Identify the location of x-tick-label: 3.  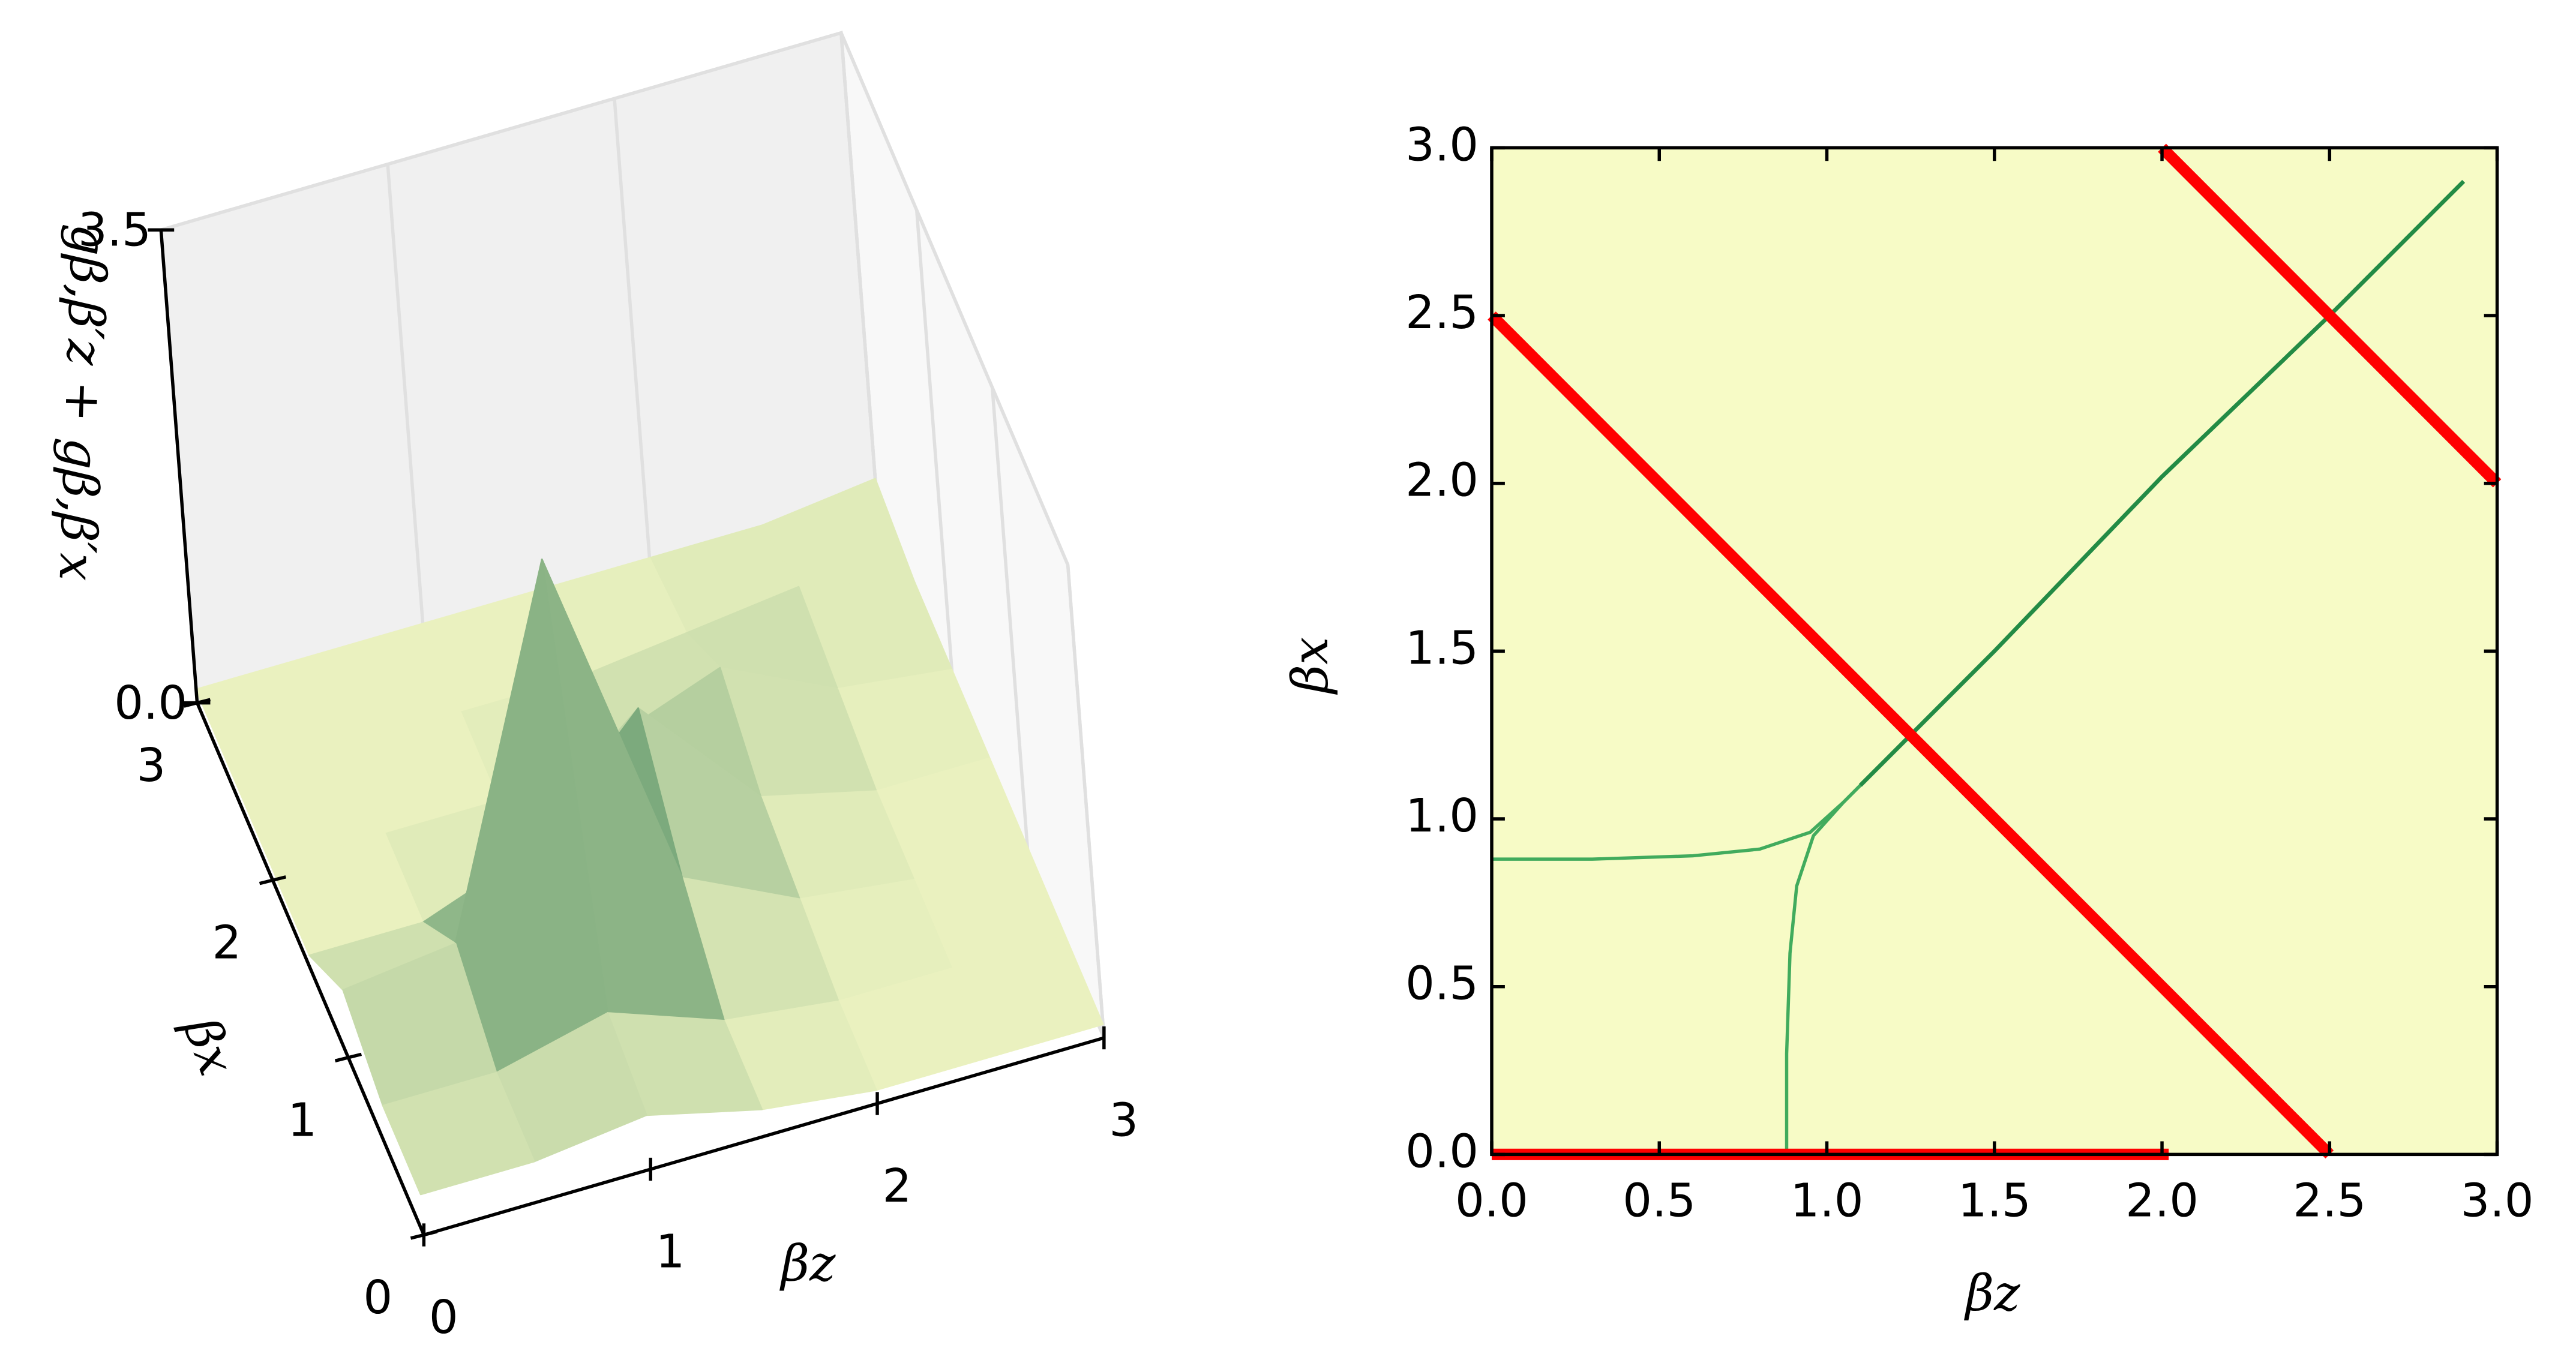
(1123, 1120).